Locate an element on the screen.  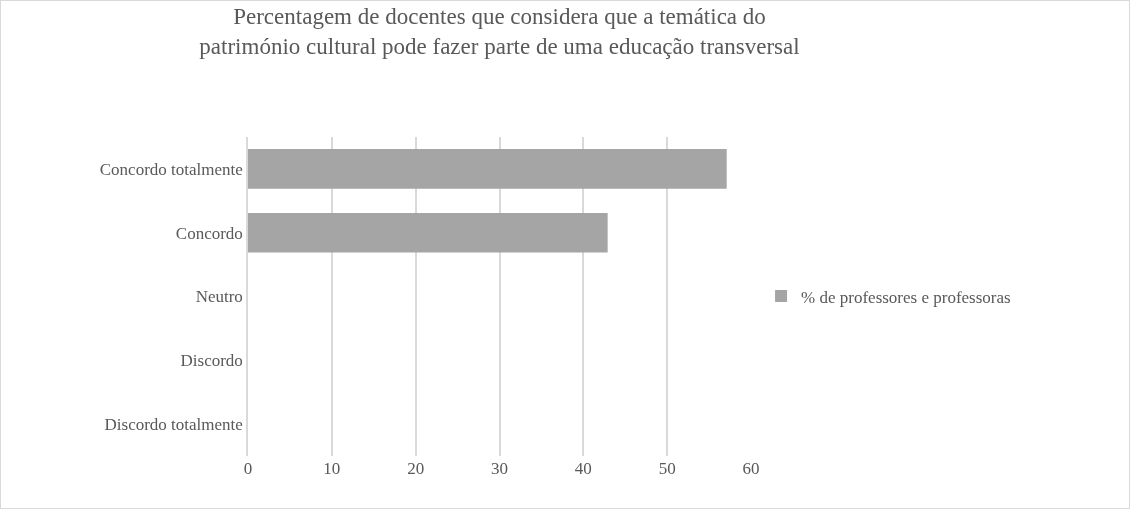
x-tick-label: 20 is located at coordinates (416, 468).